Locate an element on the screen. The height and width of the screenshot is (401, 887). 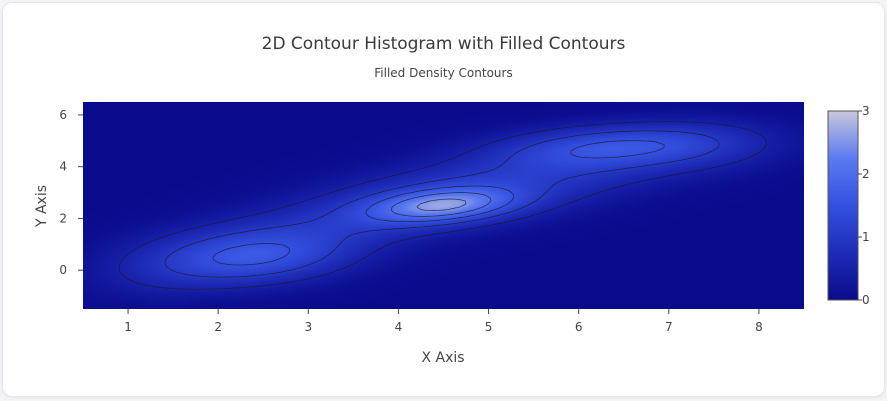
x-axis-title: X Axis is located at coordinates (442, 358).